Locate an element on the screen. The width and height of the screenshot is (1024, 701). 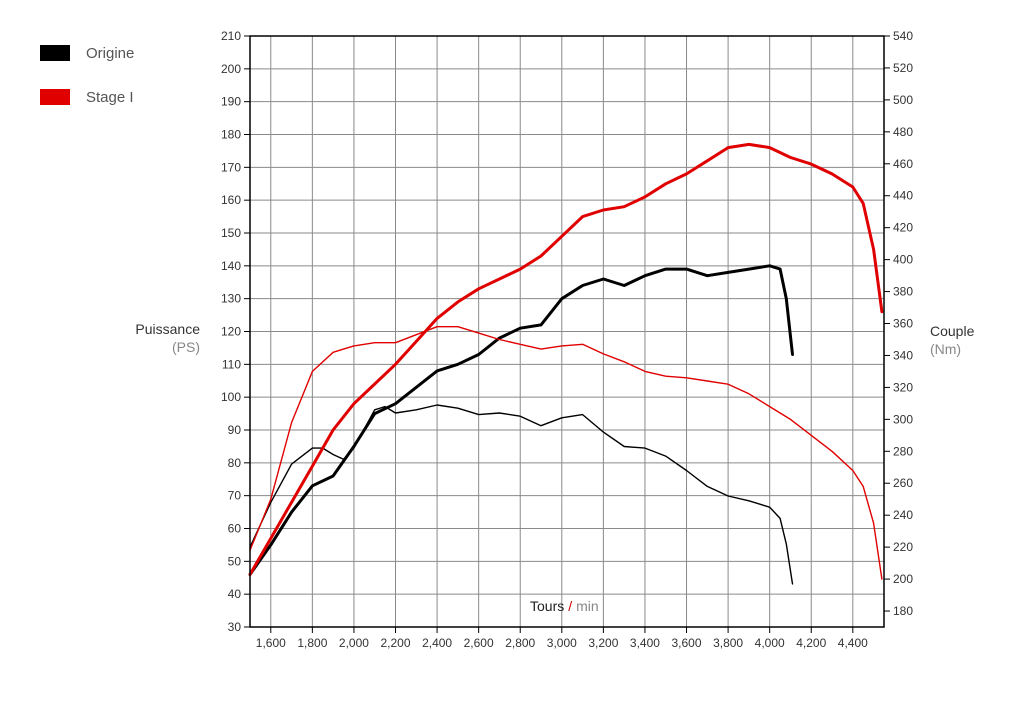
right-tick-label: 400 is located at coordinates (903, 260).